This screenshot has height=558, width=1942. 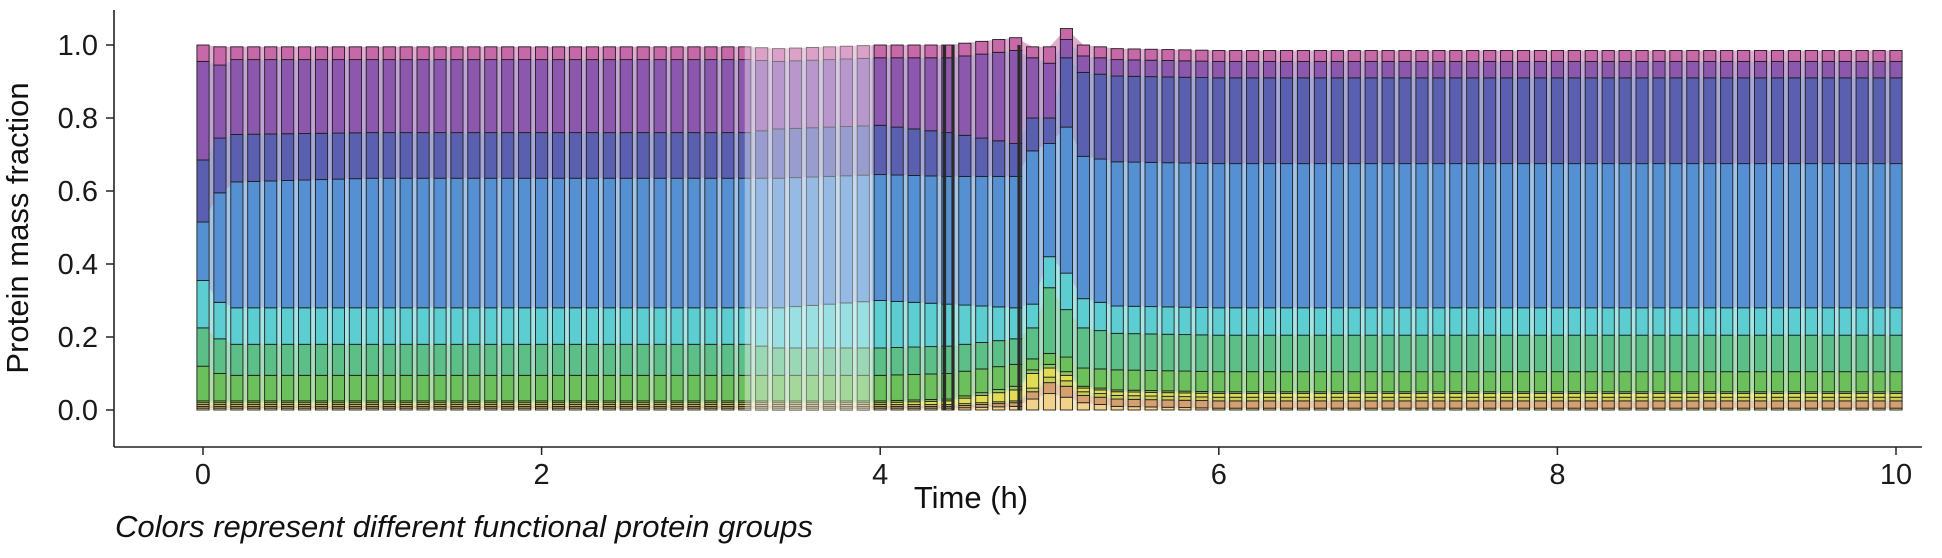 I want to click on bar-t6.7, so click(x=1337, y=230).